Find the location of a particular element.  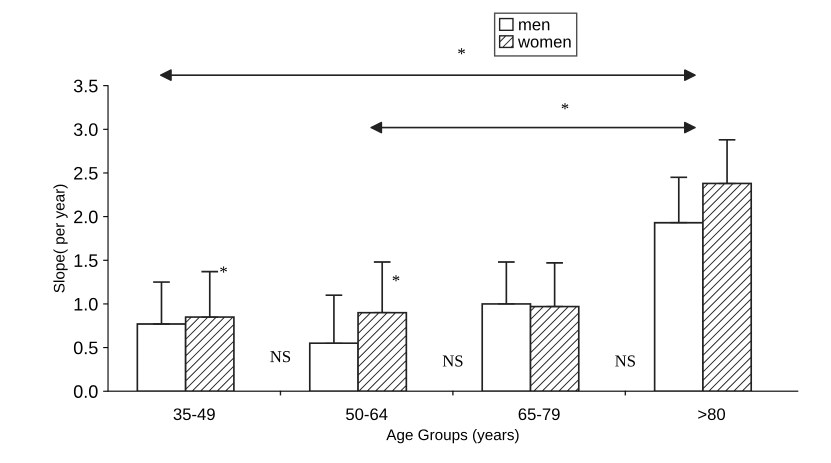

x-tick-label: 50-64 is located at coordinates (367, 414).